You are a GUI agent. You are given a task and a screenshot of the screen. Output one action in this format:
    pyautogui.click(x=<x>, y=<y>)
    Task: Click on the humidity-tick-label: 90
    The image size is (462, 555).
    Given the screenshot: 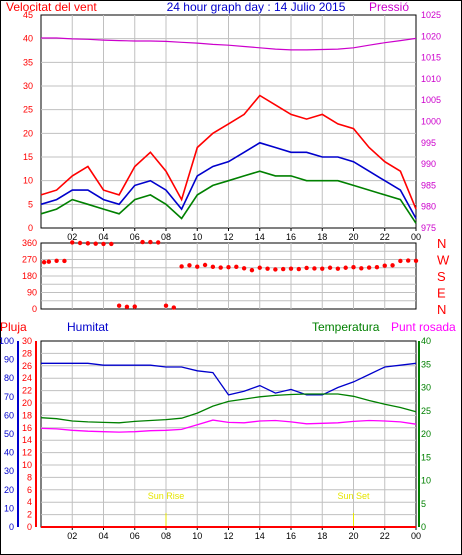 What is the action you would take?
    pyautogui.click(x=9, y=360)
    